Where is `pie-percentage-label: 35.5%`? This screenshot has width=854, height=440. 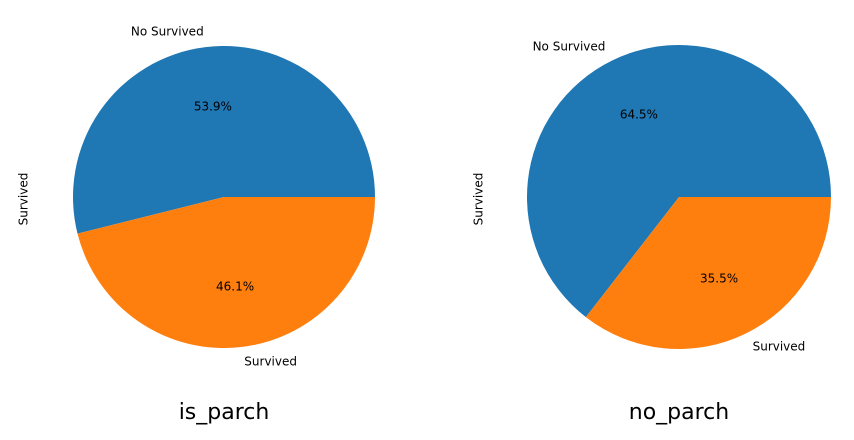 pie-percentage-label: 35.5% is located at coordinates (719, 278).